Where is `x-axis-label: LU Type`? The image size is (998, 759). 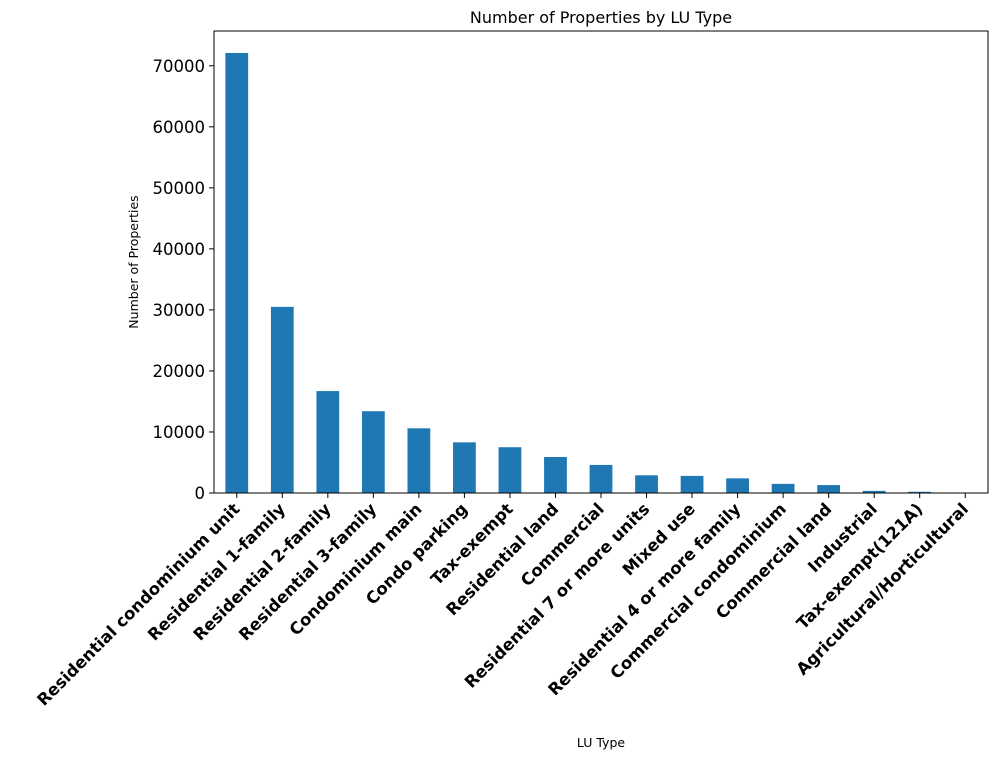
x-axis-label: LU Type is located at coordinates (601, 742).